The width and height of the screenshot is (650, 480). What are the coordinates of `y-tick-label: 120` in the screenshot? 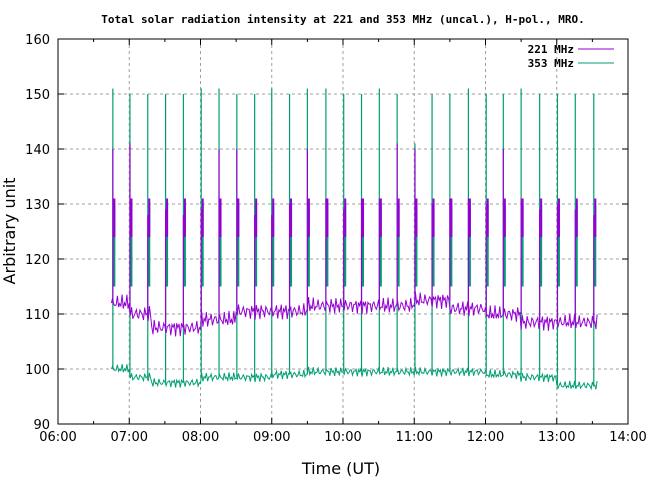 It's located at (37, 260).